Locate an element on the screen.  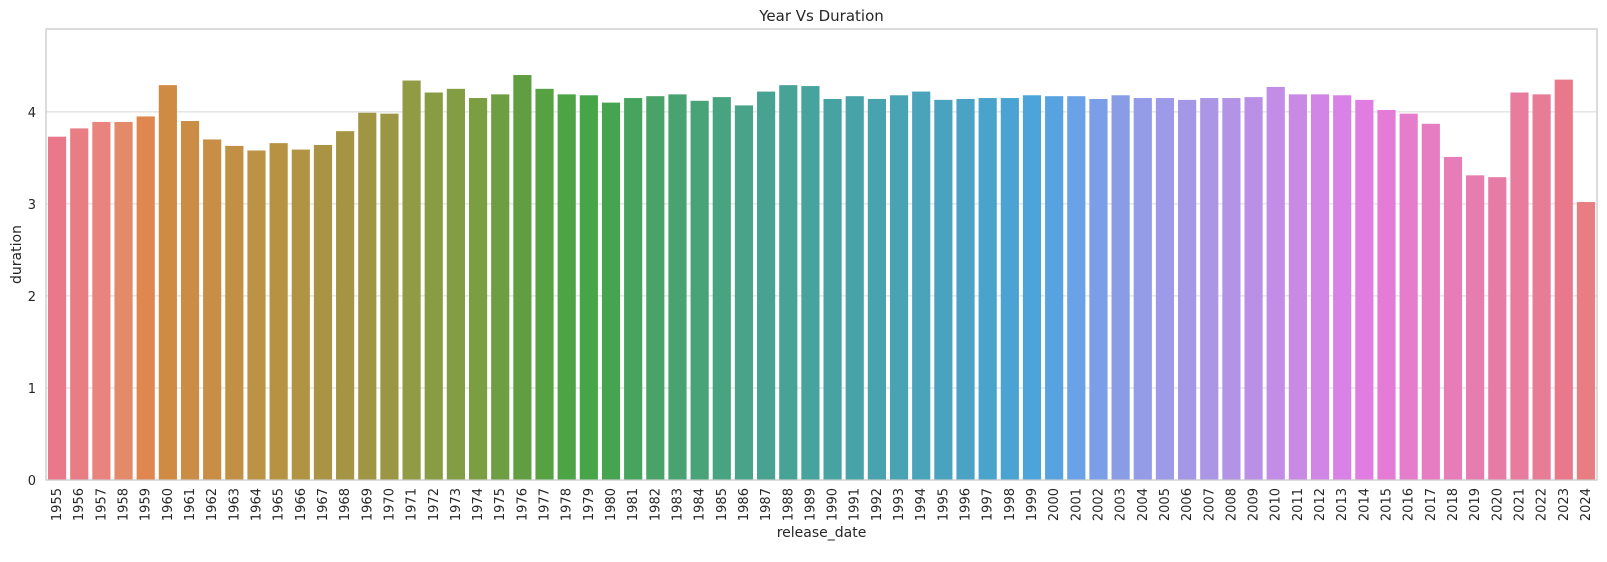
x-tick-label: 1985 is located at coordinates (722, 504).